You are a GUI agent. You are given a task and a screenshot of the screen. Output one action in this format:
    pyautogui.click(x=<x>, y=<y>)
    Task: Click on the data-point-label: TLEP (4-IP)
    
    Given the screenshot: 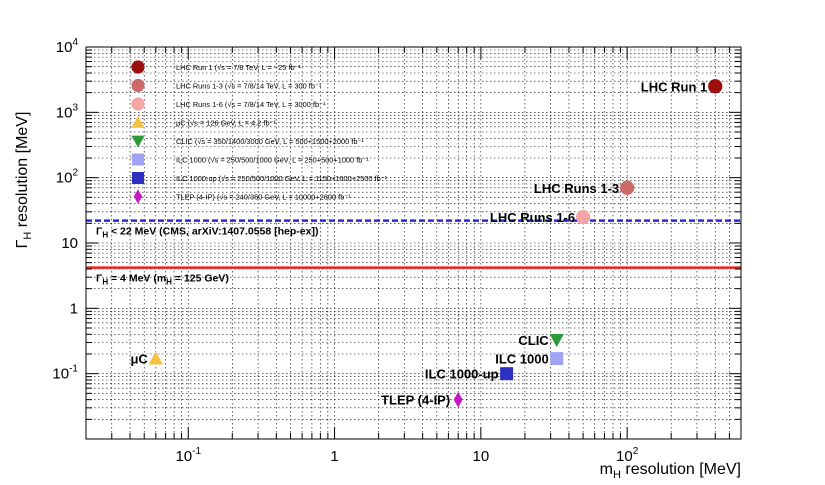 What is the action you would take?
    pyautogui.click(x=415, y=400)
    